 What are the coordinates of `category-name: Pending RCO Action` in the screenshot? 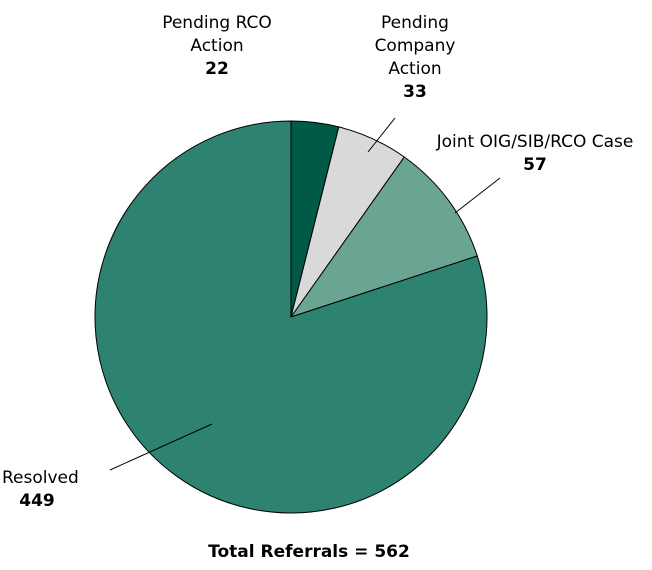 It's located at (217, 34).